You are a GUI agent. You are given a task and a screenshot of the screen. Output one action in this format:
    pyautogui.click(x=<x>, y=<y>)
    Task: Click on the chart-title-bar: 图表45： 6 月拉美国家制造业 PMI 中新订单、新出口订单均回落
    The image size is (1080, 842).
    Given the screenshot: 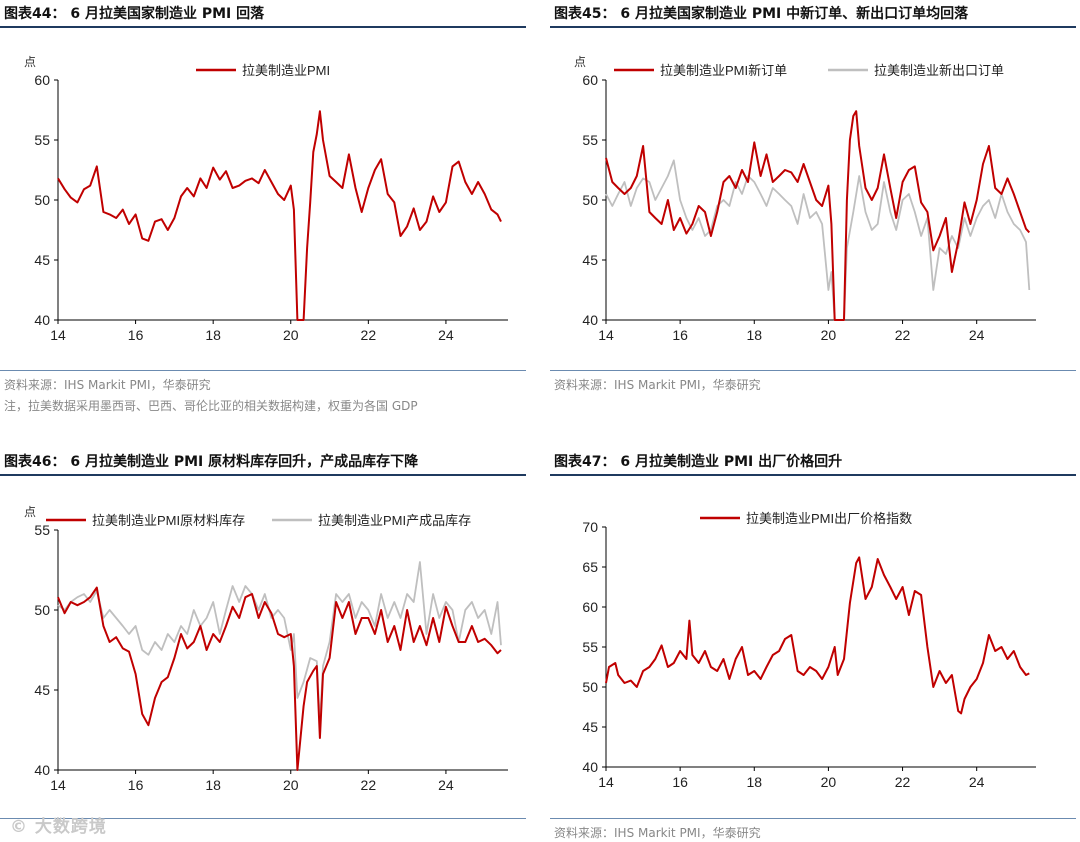 What is the action you would take?
    pyautogui.click(x=813, y=14)
    